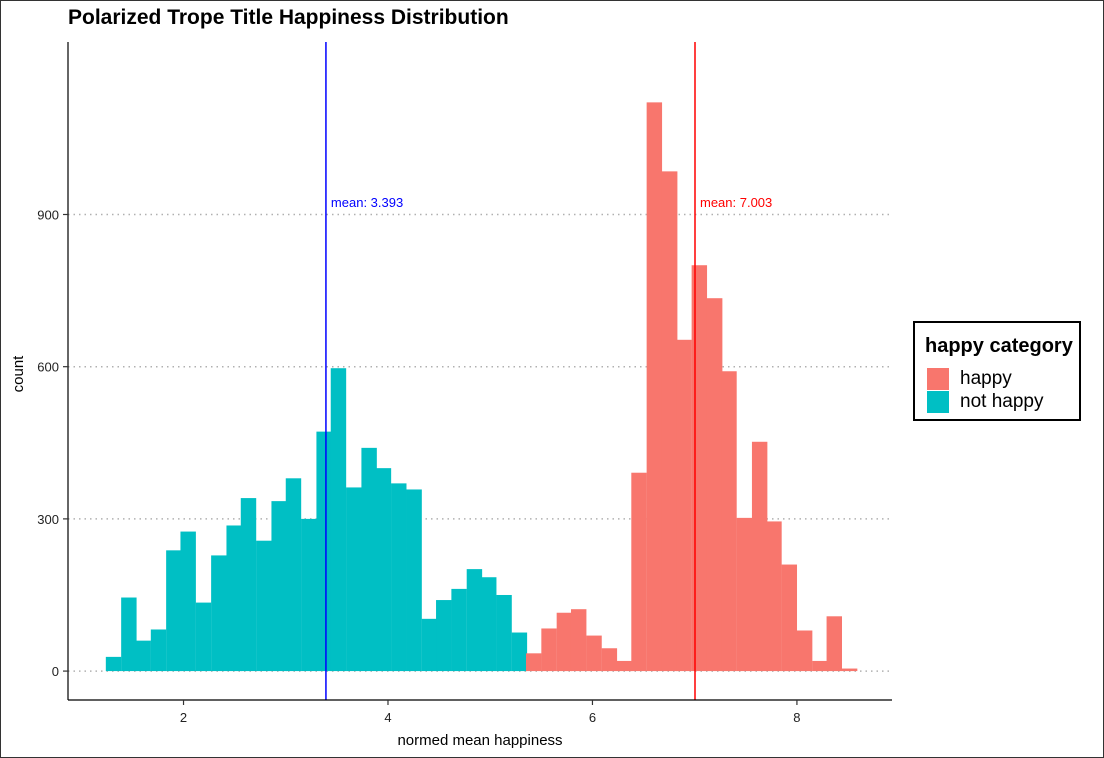  Describe the element at coordinates (18, 374) in the screenshot. I see `y-axis-label: count` at that location.